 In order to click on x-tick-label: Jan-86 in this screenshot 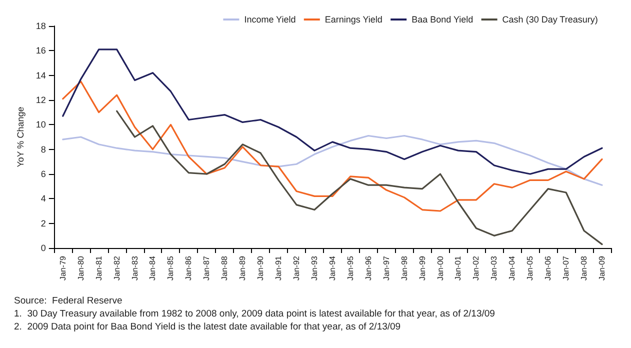, I will do `click(189, 267)`.